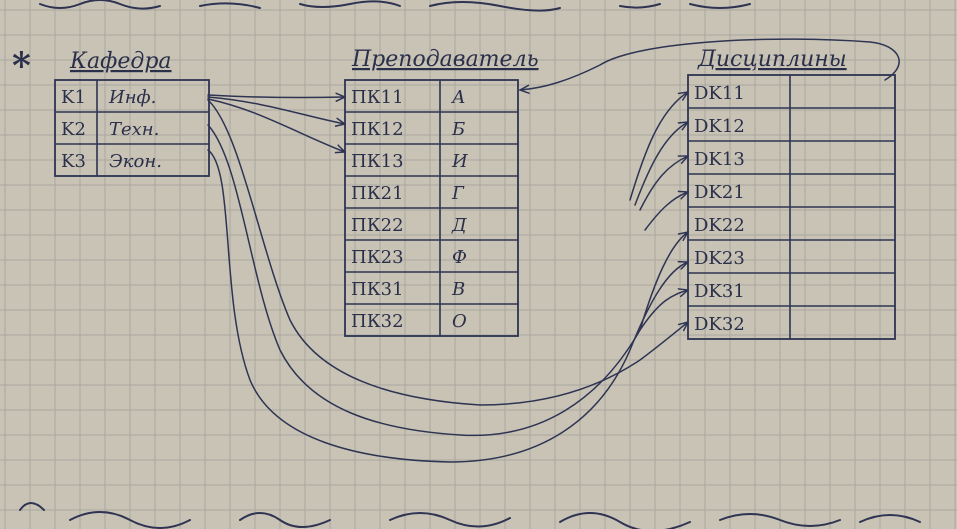 The width and height of the screenshot is (957, 529). I want to click on kafedra-title: Кафедра, so click(120, 61).